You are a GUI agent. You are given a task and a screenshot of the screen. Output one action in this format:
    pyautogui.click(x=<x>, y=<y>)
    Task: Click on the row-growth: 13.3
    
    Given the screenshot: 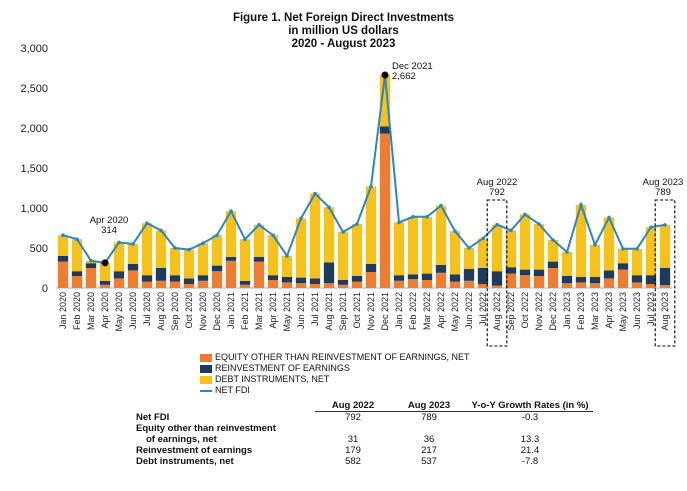 What is the action you would take?
    pyautogui.click(x=530, y=439)
    